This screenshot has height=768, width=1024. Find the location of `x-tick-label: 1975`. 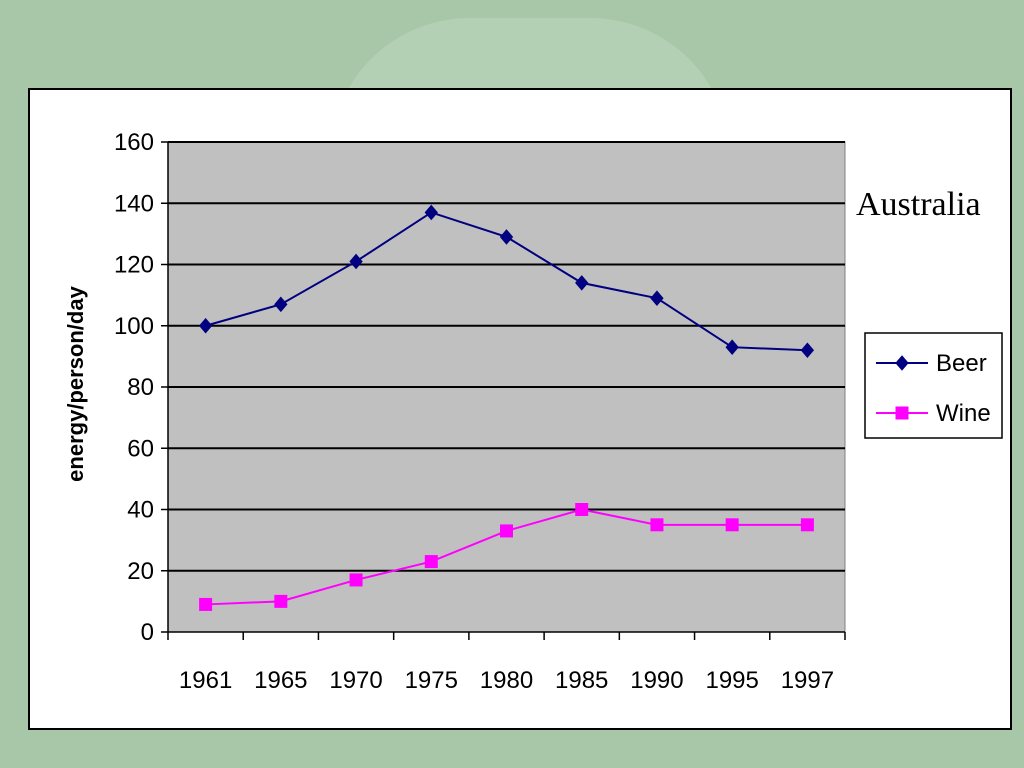

x-tick-label: 1975 is located at coordinates (431, 680).